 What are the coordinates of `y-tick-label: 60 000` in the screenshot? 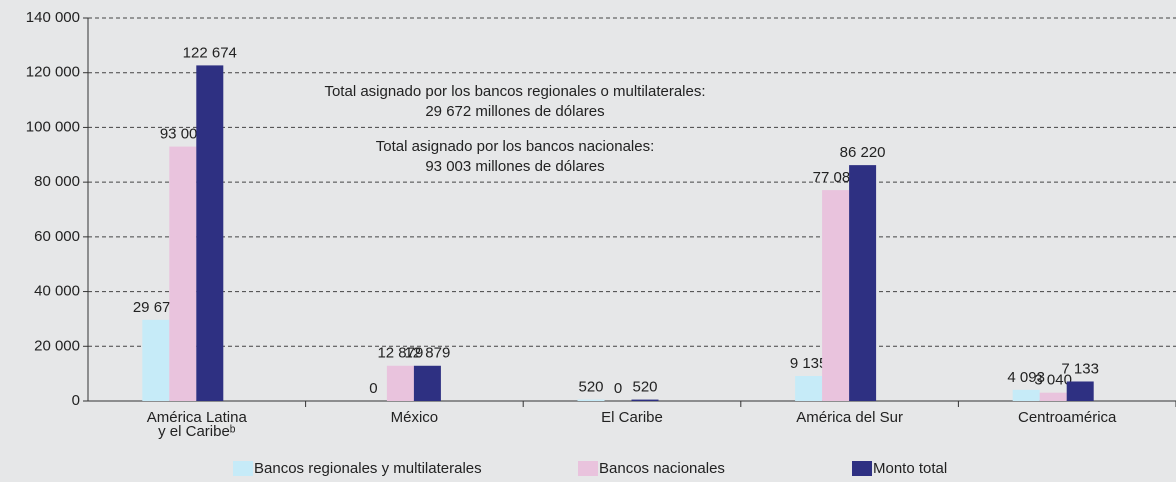 It's located at (57, 236).